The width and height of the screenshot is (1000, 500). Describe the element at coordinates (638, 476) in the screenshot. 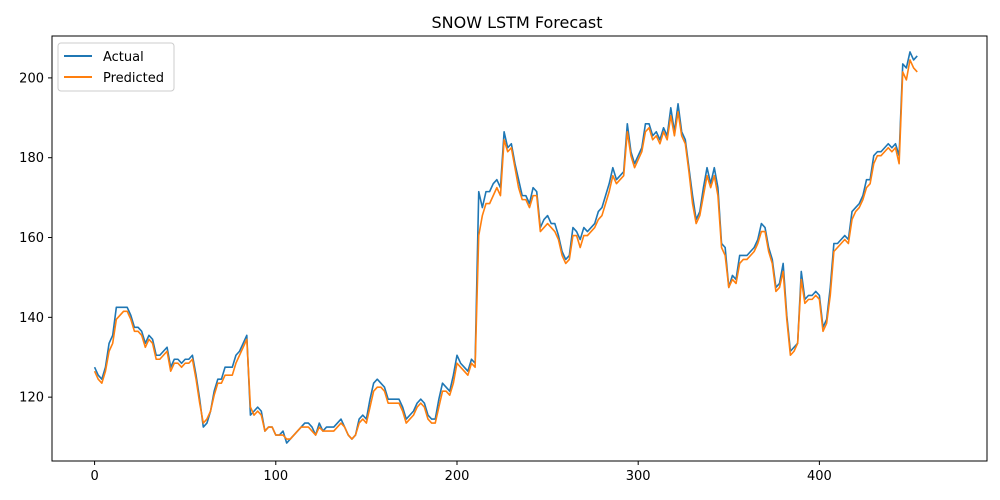

I see `x-tick-label: 300` at that location.